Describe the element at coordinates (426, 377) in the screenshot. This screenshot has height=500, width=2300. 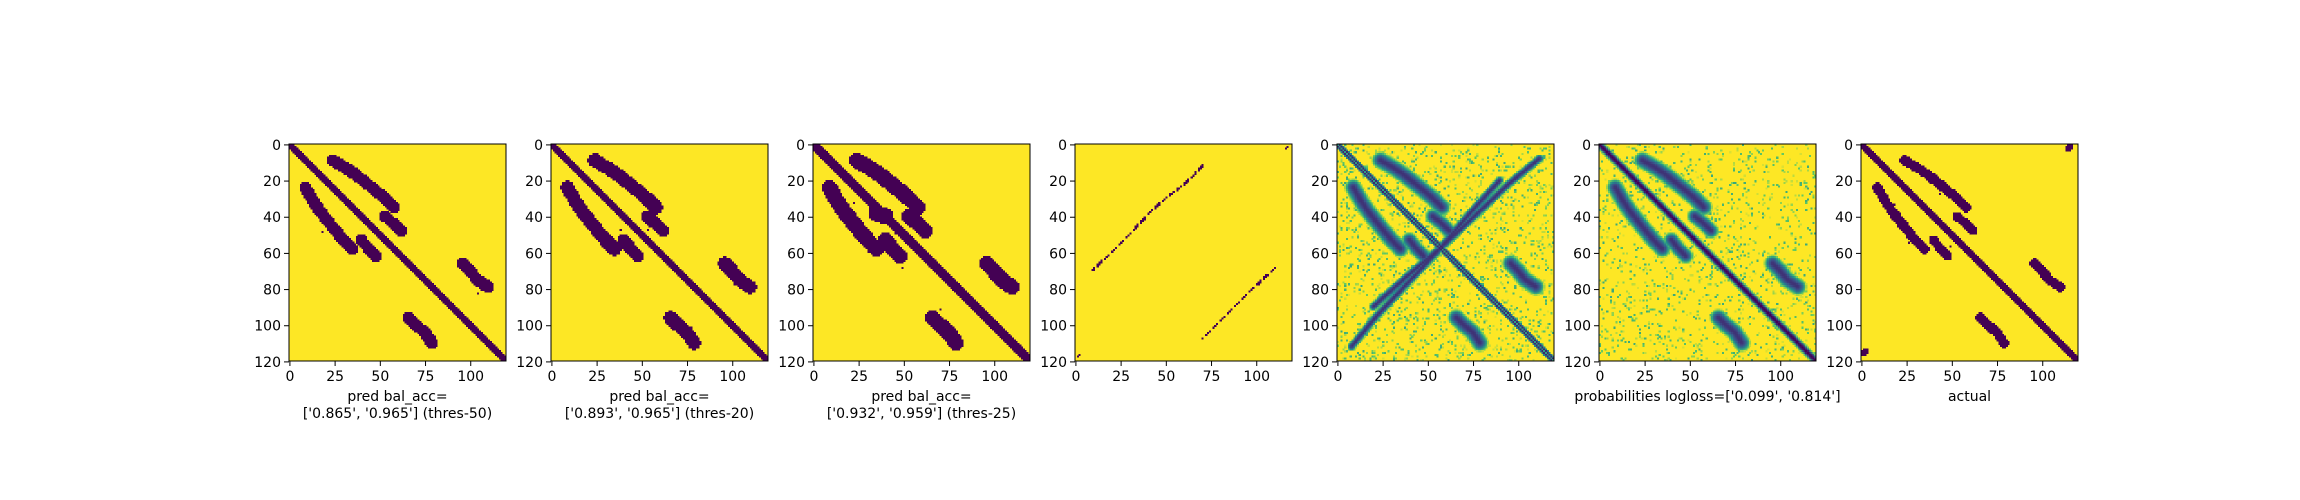
I see `x-tick-label: 75` at that location.